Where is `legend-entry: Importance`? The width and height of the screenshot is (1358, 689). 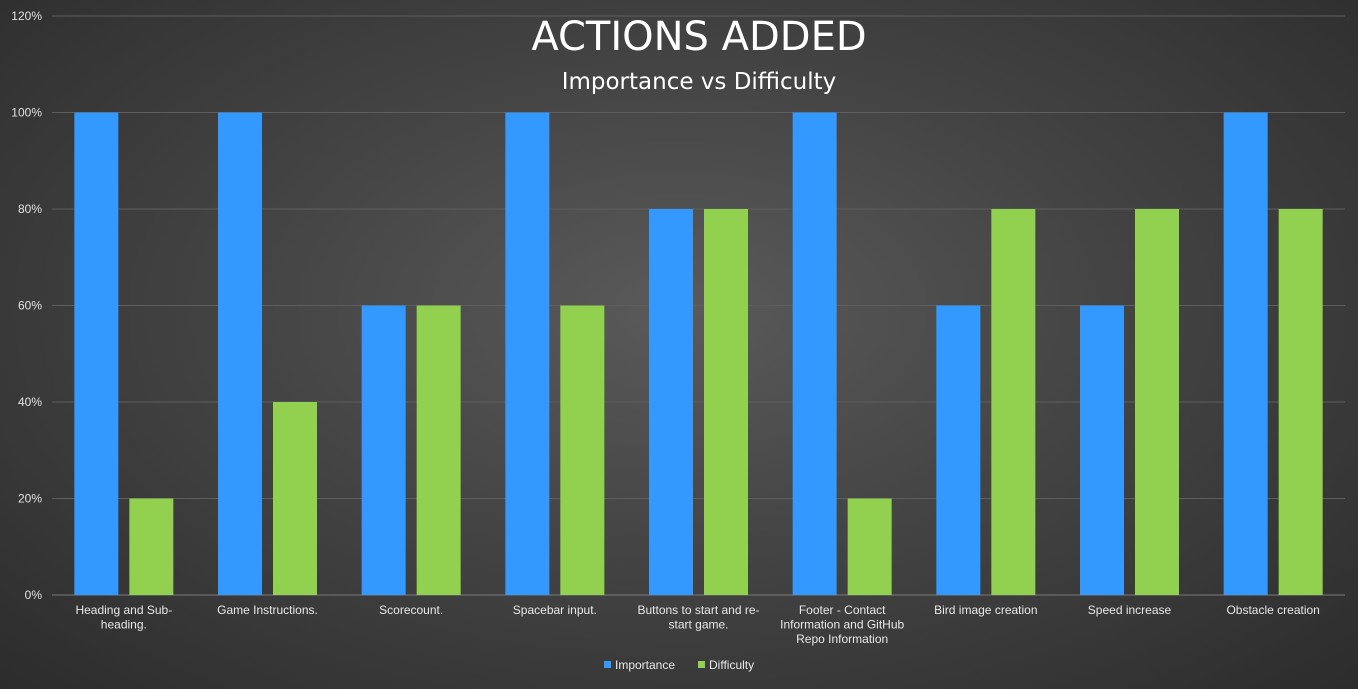
legend-entry: Importance is located at coordinates (645, 665).